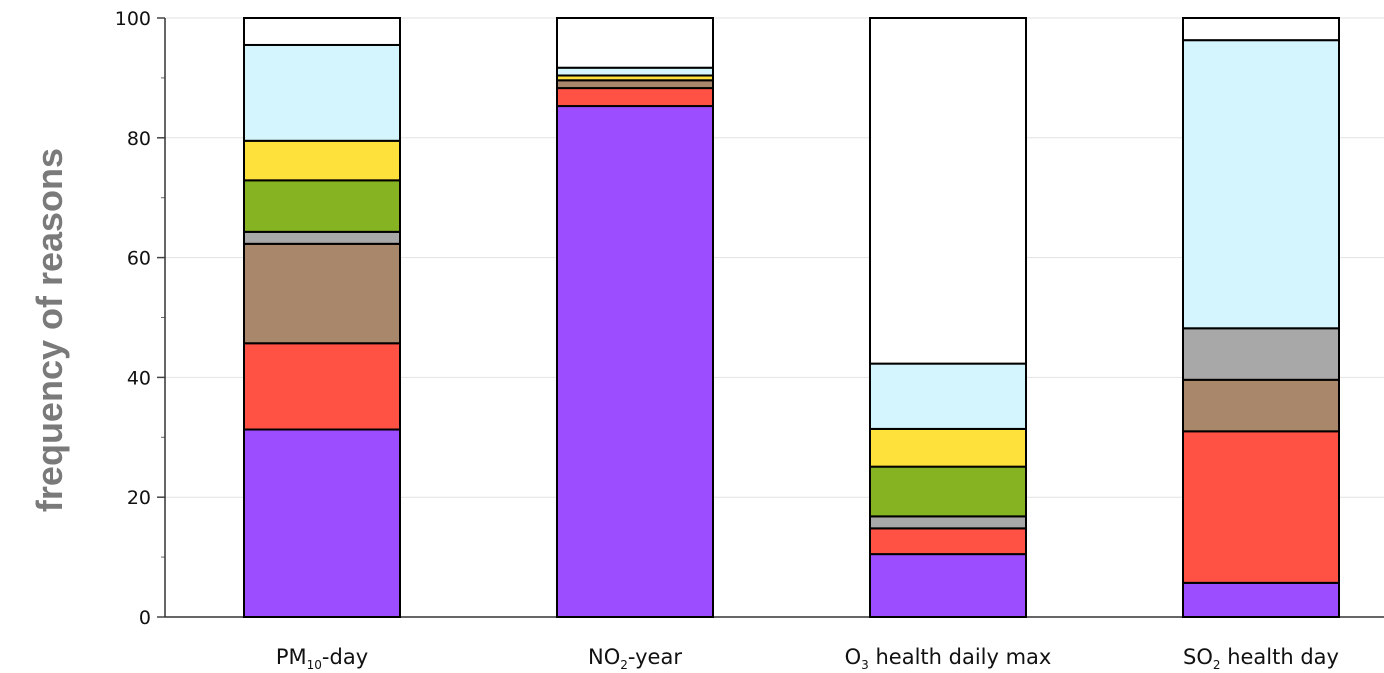  I want to click on y-tick-label: 60, so click(139, 259).